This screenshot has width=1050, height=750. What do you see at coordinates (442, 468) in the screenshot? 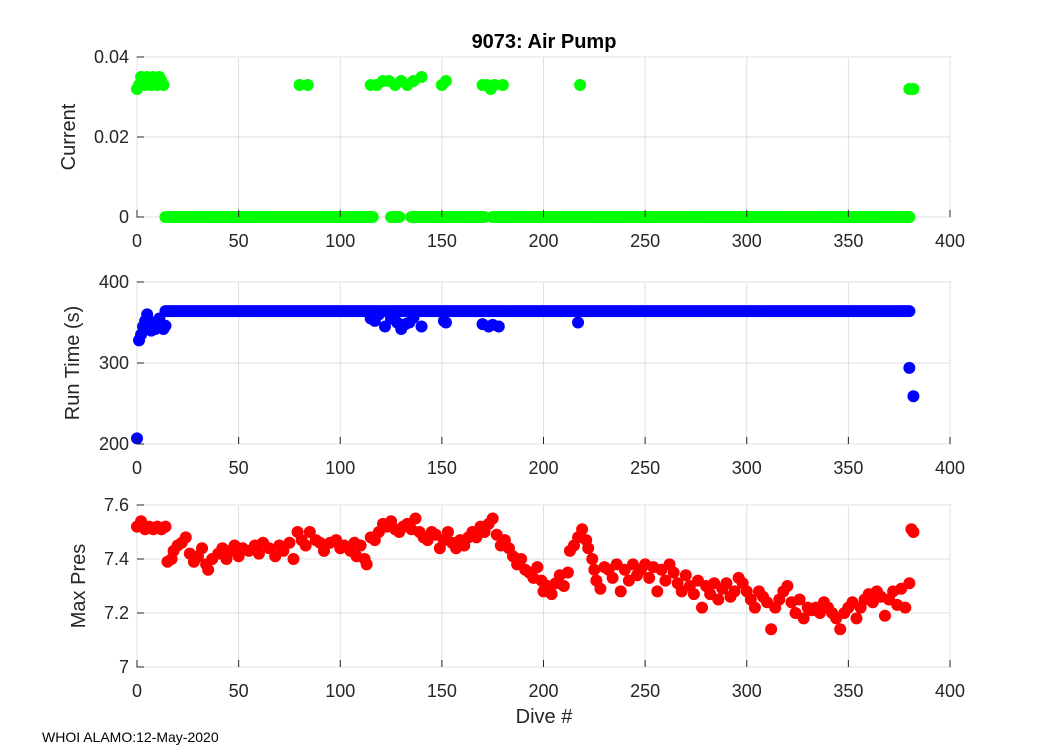
I see `run-time-x-tick-label: 150` at bounding box center [442, 468].